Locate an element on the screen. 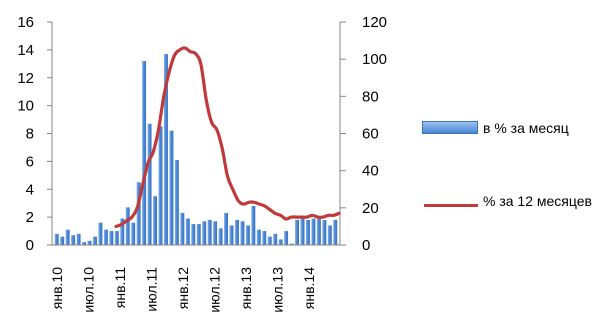 Image resolution: width=599 pixels, height=329 pixels. right-axis-ticks: 0 20 40 60 80 100 120 is located at coordinates (363, 134).